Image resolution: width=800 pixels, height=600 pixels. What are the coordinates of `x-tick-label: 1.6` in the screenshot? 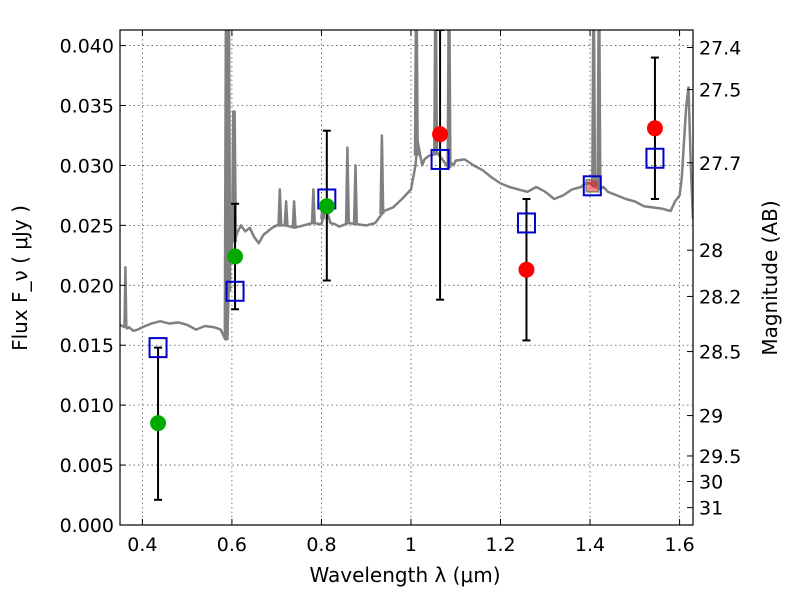 It's located at (679, 545).